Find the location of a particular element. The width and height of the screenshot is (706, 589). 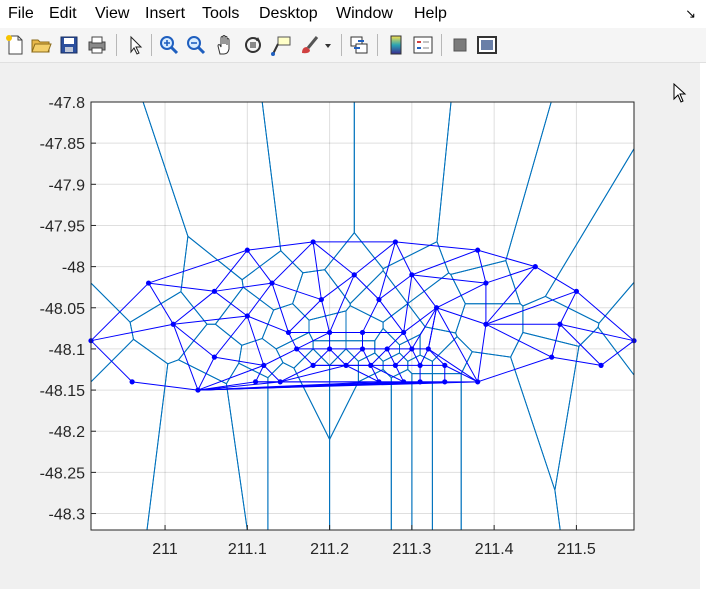

dock-arrow-icon: ↘ is located at coordinates (690, 13).